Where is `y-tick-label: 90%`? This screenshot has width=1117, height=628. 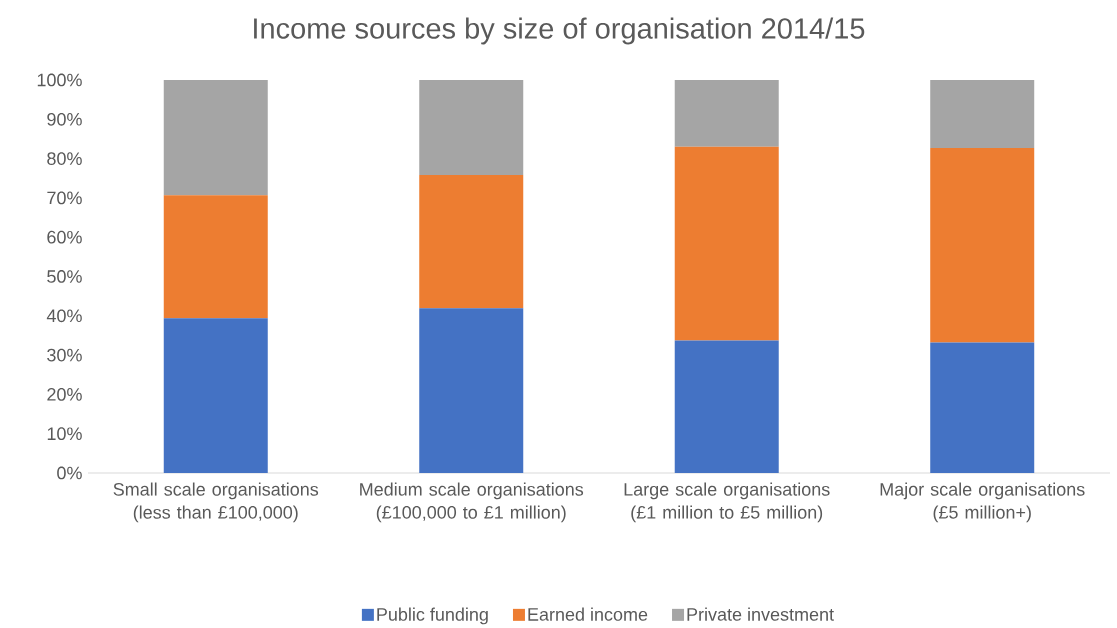 y-tick-label: 90% is located at coordinates (64, 119).